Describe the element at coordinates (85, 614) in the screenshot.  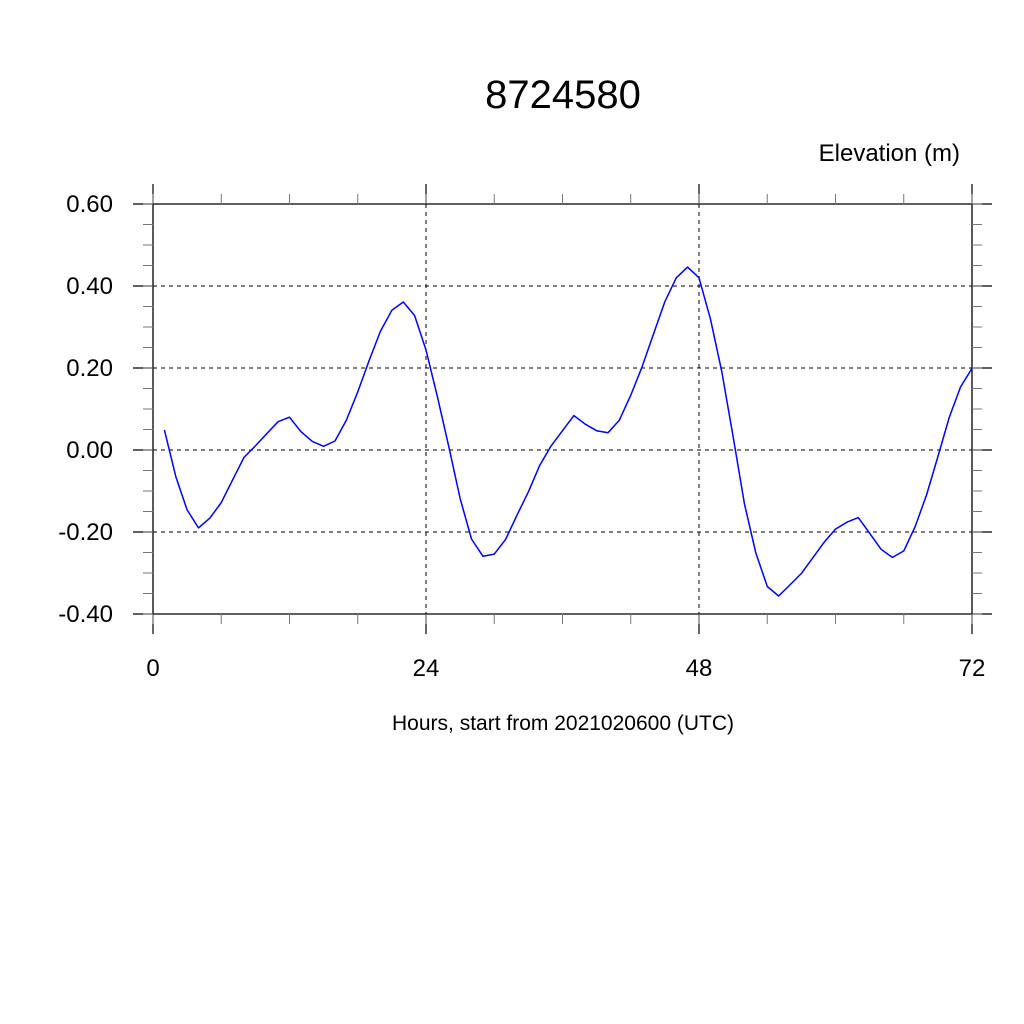
I see `y-tick-label: -0.40` at that location.